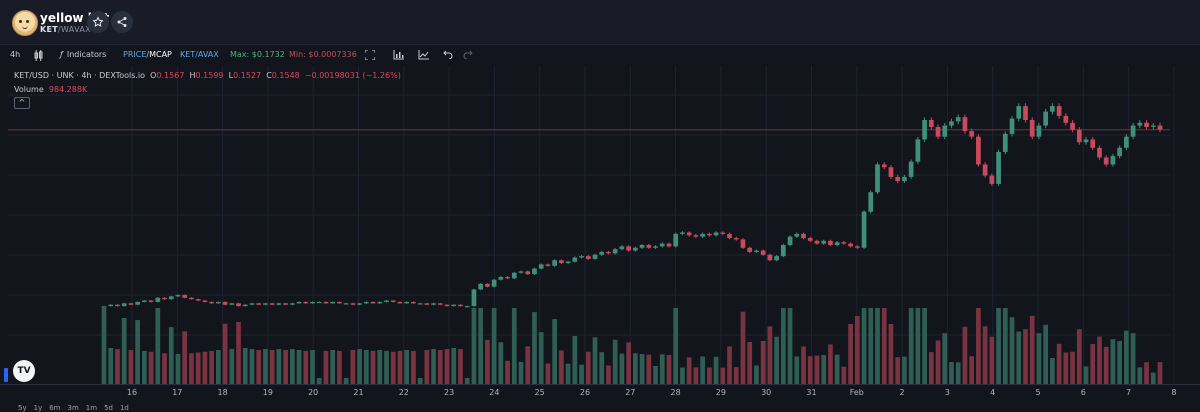 This screenshot has width=1200, height=412. Describe the element at coordinates (370, 55) in the screenshot. I see `fullscreen-icon` at that location.